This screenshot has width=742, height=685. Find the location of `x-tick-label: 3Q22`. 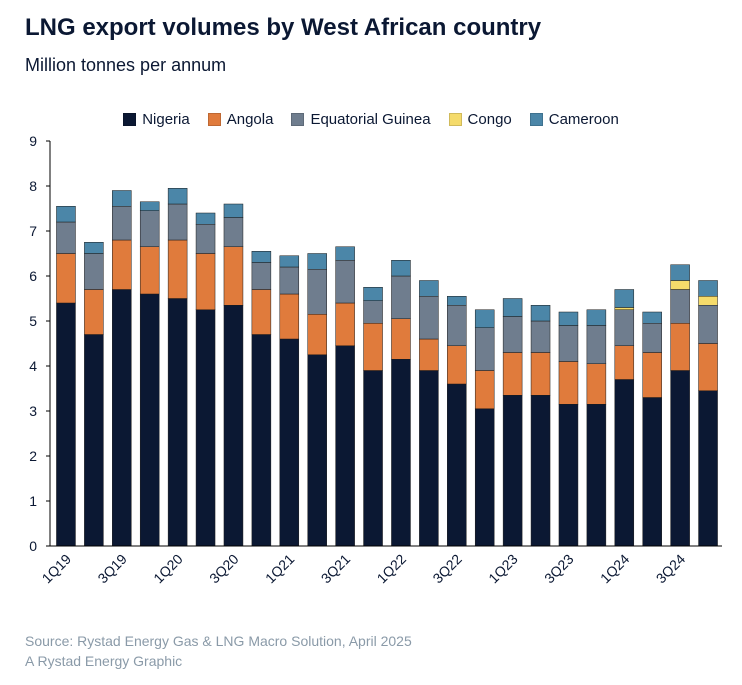

x-tick-label: 3Q22 is located at coordinates (447, 569).